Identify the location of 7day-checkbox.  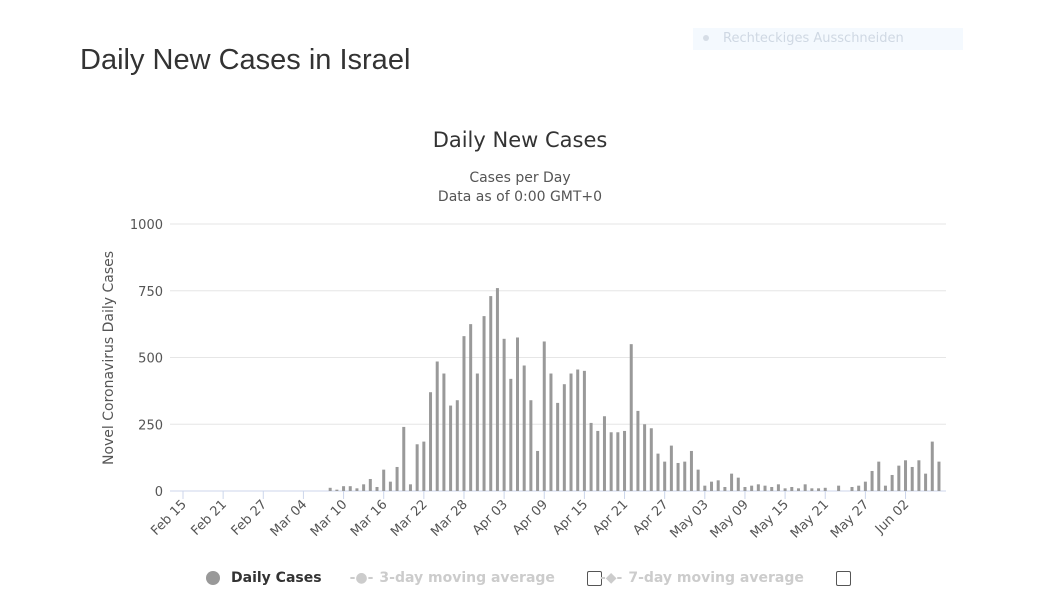
(843, 578).